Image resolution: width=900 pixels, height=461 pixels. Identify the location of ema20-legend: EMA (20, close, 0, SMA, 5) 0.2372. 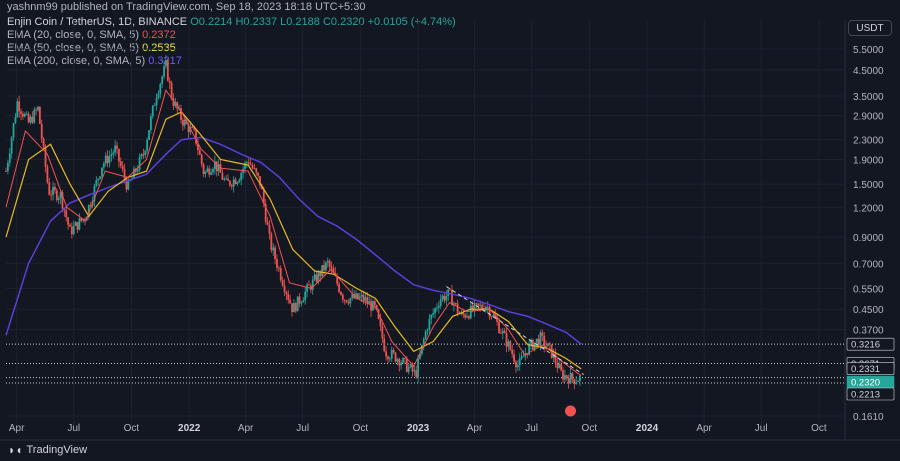
(231, 35).